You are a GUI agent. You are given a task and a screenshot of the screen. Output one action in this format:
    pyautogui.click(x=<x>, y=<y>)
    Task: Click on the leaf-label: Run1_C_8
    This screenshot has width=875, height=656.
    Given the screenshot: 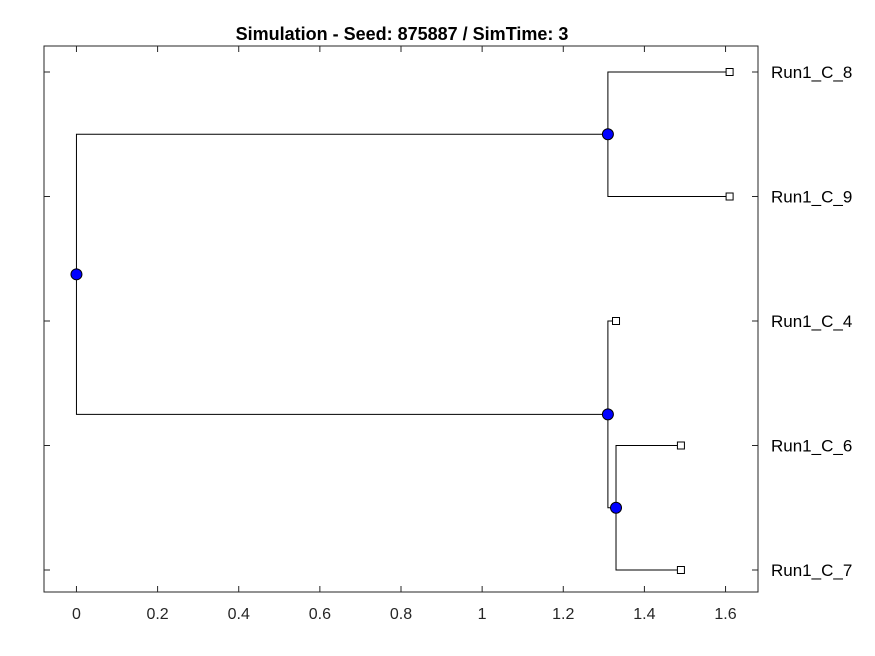 What is the action you would take?
    pyautogui.click(x=811, y=72)
    